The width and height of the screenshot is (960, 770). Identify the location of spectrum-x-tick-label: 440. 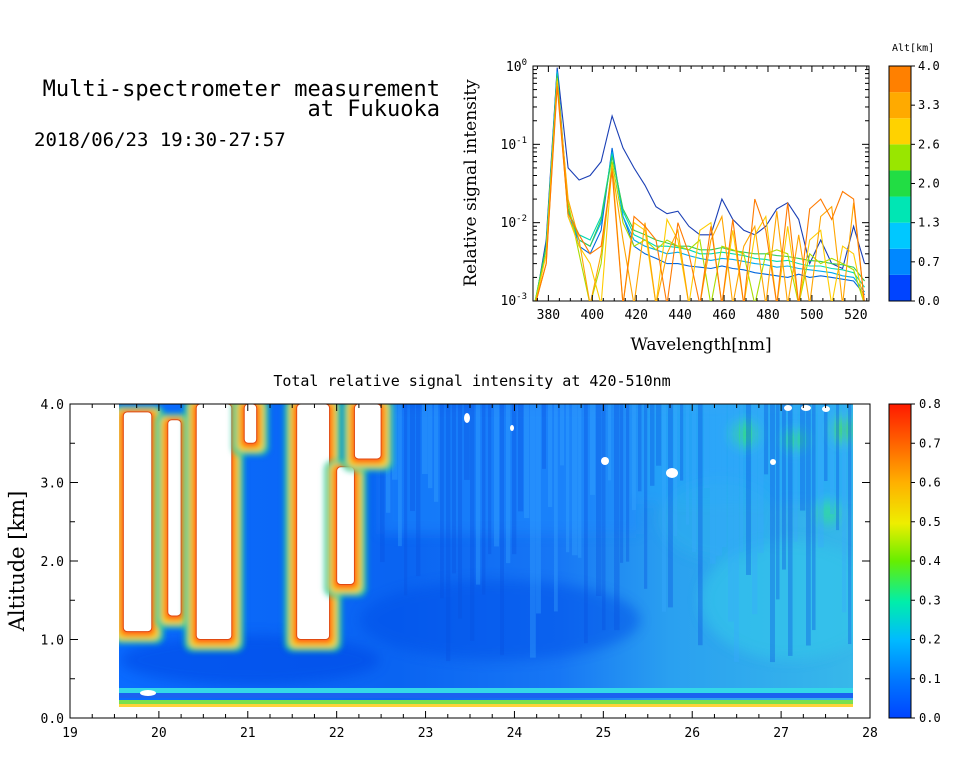
(679, 315).